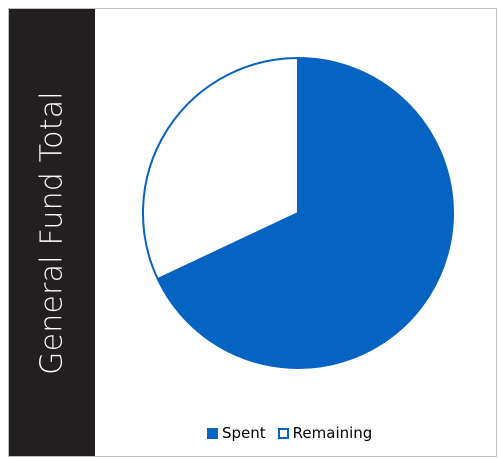 The height and width of the screenshot is (458, 498). Describe the element at coordinates (283, 433) in the screenshot. I see `legend-swatch-remaining` at that location.